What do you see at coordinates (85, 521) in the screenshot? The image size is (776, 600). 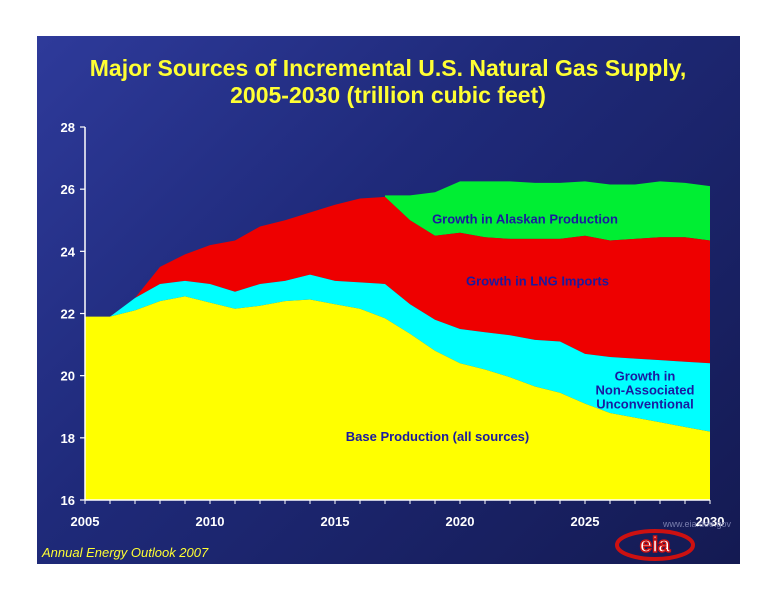 I see `x-tick-label-2005: 2005` at bounding box center [85, 521].